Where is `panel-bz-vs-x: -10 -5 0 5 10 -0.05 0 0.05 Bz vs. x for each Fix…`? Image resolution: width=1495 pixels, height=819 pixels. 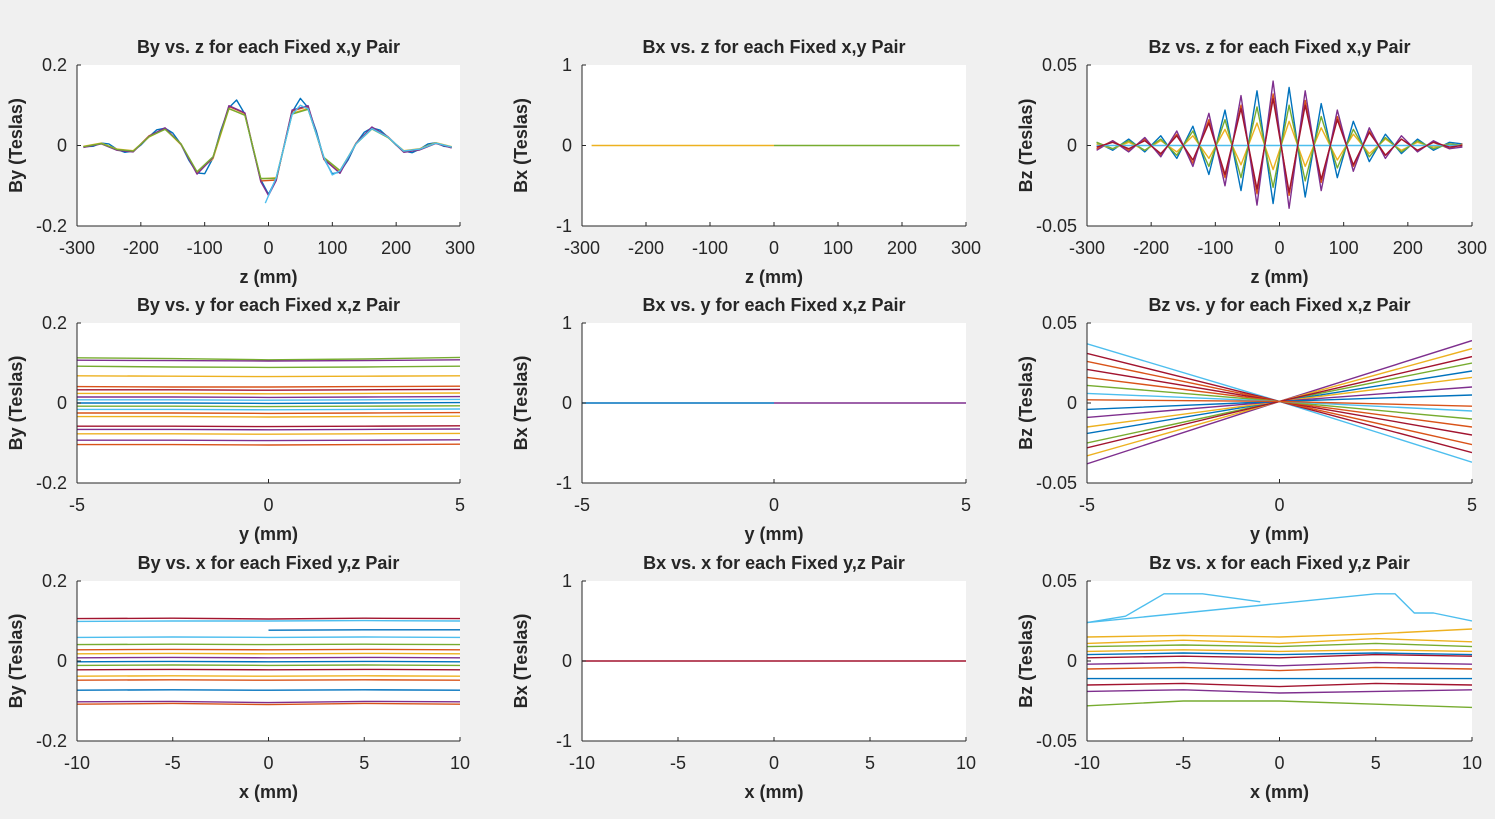
panel-bz-vs-x: -10 -5 0 5 10 -0.05 0 0.05 Bz vs. x for each Fix… is located at coordinates (1249, 677).